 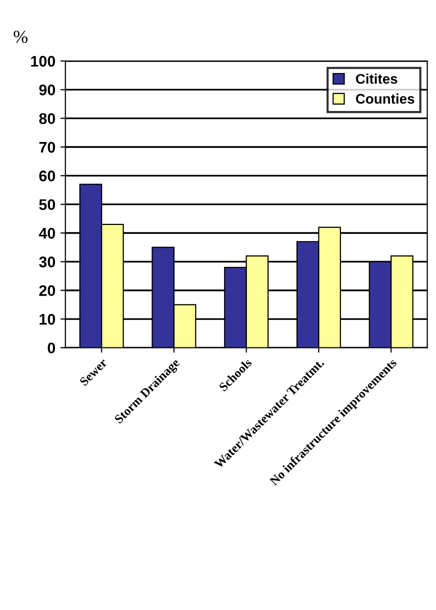 I want to click on y-tick-label: 0, so click(x=52, y=348).